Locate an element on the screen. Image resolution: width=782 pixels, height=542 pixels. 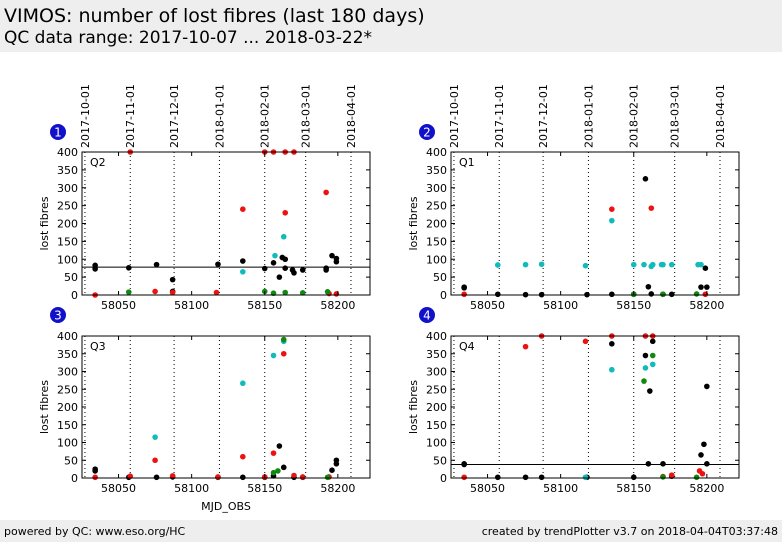
date-tick-label: 2017-12-01 is located at coordinates (174, 116).